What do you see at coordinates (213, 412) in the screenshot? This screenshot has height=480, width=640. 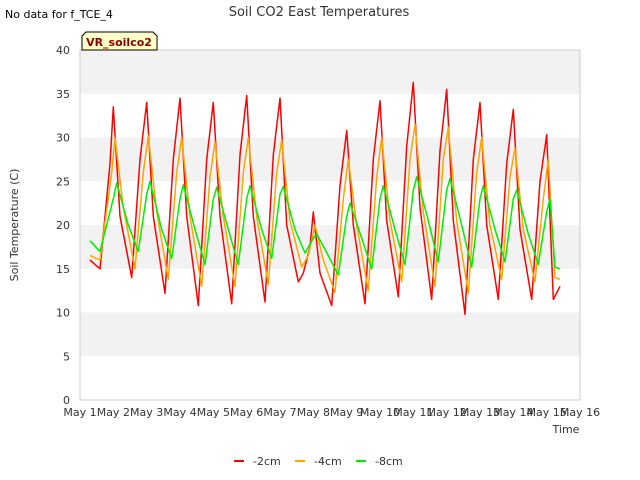 I see `x-tick-label: May 5` at bounding box center [213, 412].